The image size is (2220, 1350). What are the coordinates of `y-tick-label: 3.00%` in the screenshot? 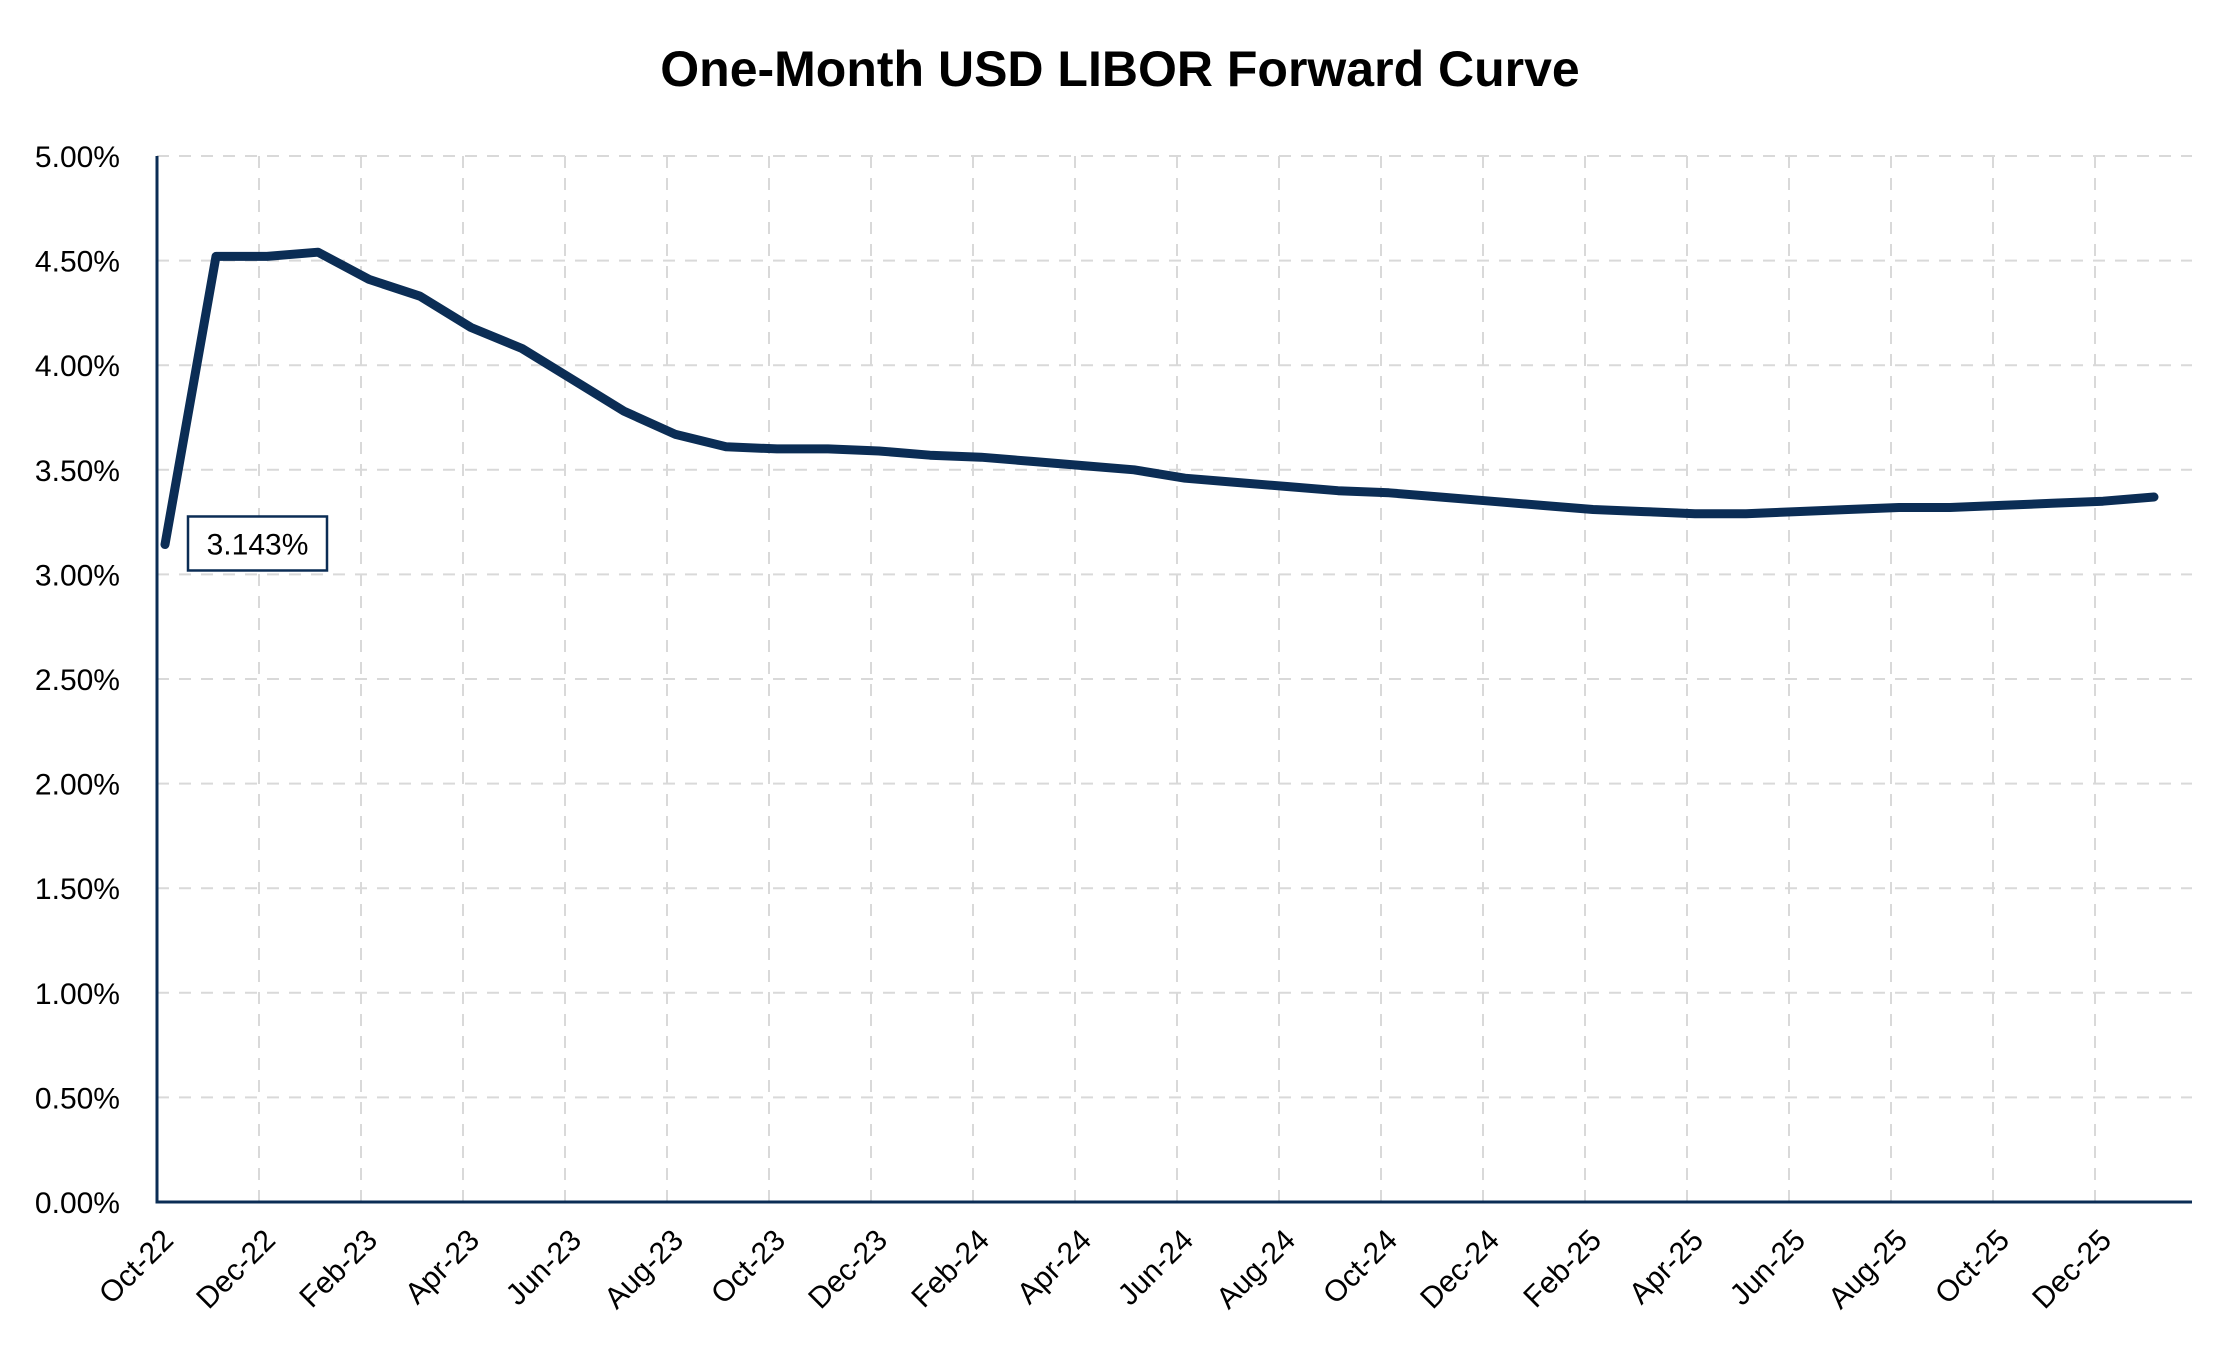 It's located at (77, 575).